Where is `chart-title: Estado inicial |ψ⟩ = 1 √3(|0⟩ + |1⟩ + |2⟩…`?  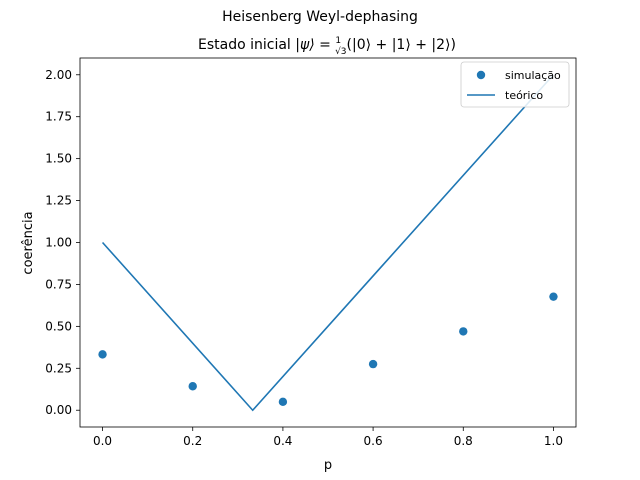
chart-title: Estado inicial |ψ⟩ = 1 √3(|0⟩ + |1⟩ + |2⟩… is located at coordinates (327, 46).